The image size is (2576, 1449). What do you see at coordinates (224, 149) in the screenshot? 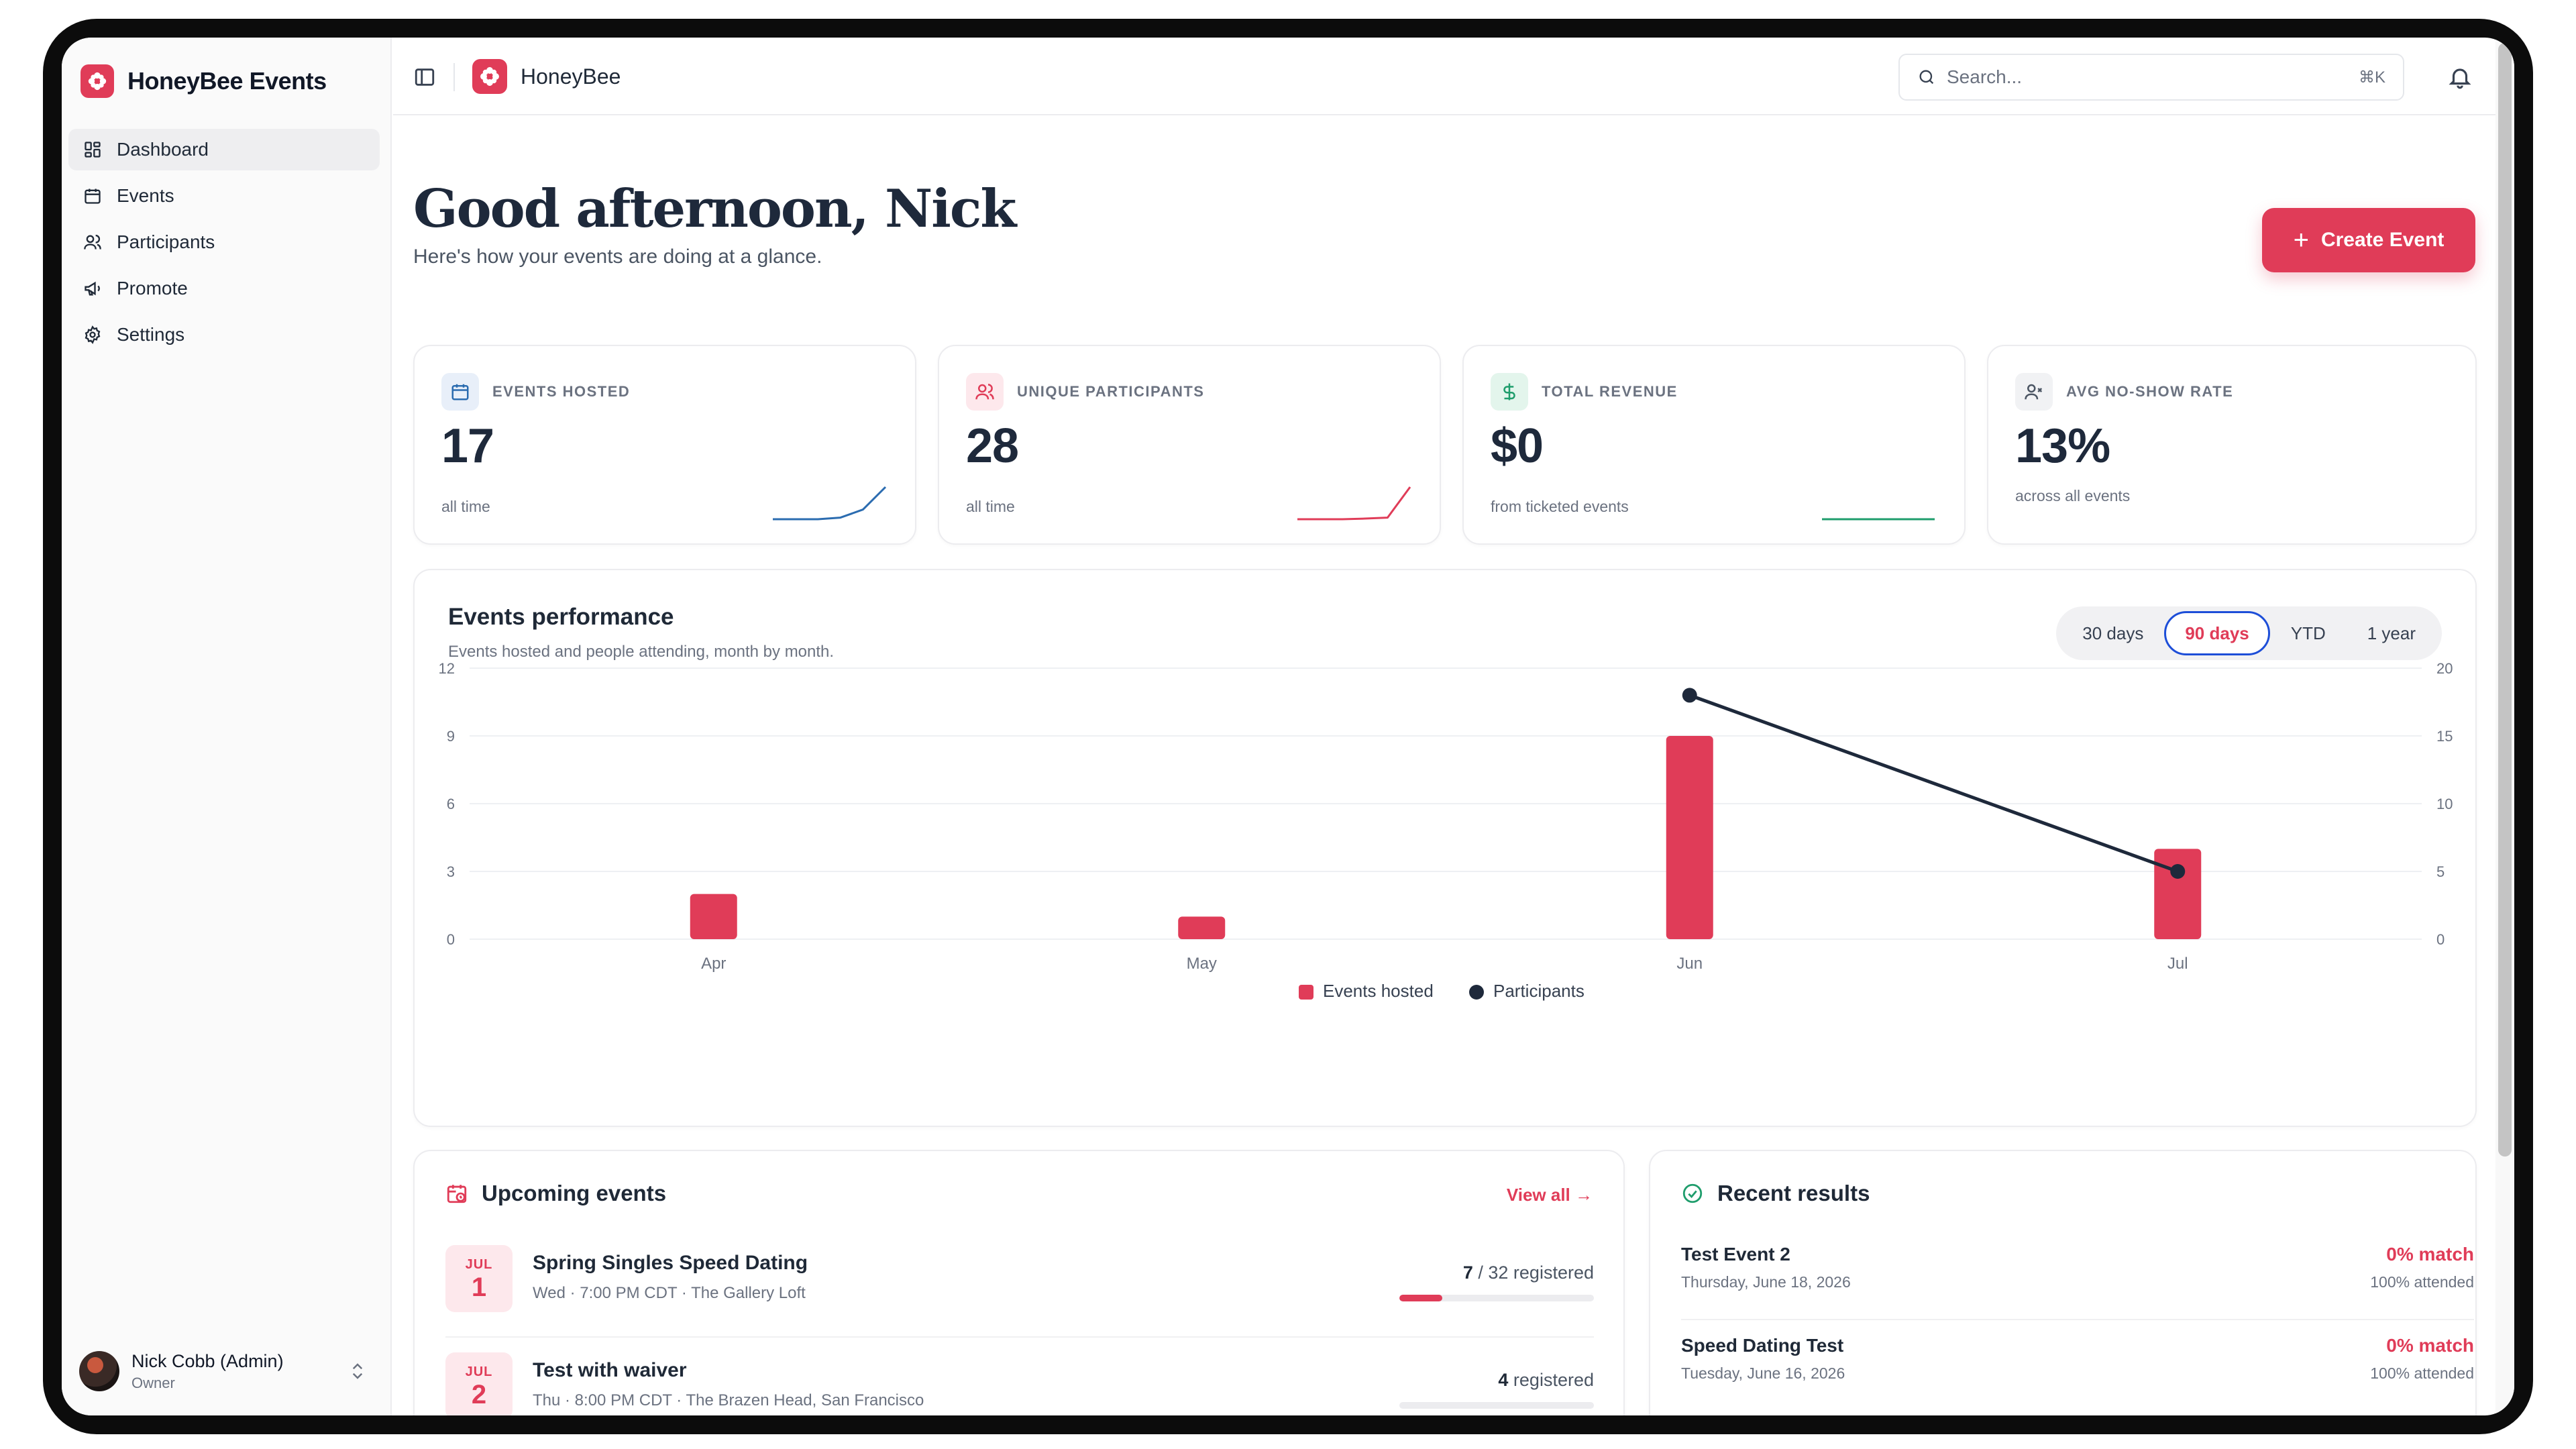
I see `sidebar-item-dashboard: Dashboard` at bounding box center [224, 149].